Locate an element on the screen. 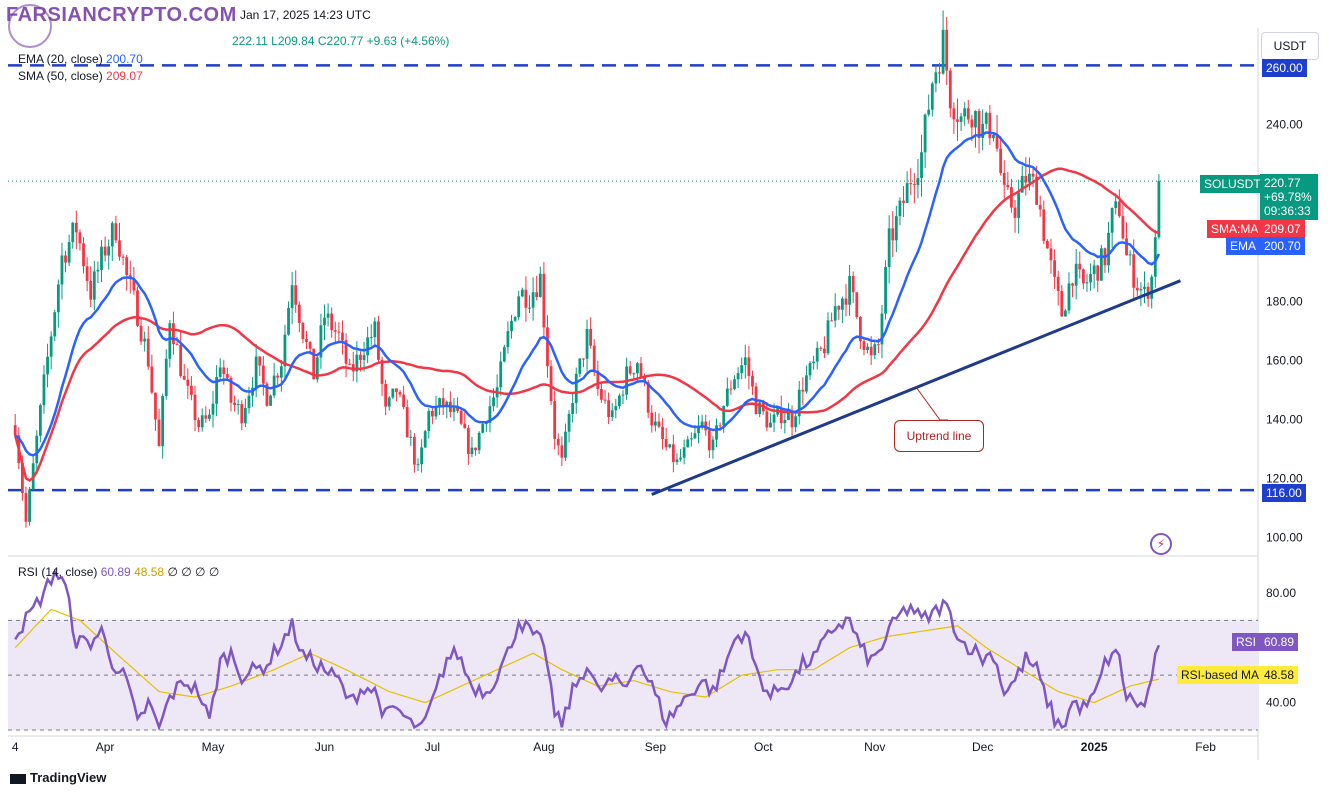  ohlc-high: 222.11 is located at coordinates (250, 41).